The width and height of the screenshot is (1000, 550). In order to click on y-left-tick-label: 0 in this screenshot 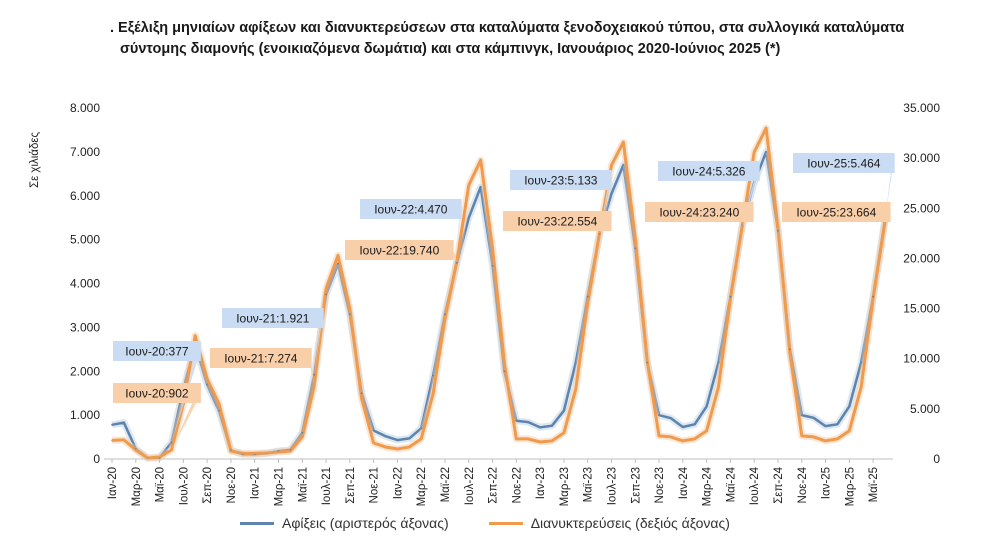, I will do `click(96, 459)`.